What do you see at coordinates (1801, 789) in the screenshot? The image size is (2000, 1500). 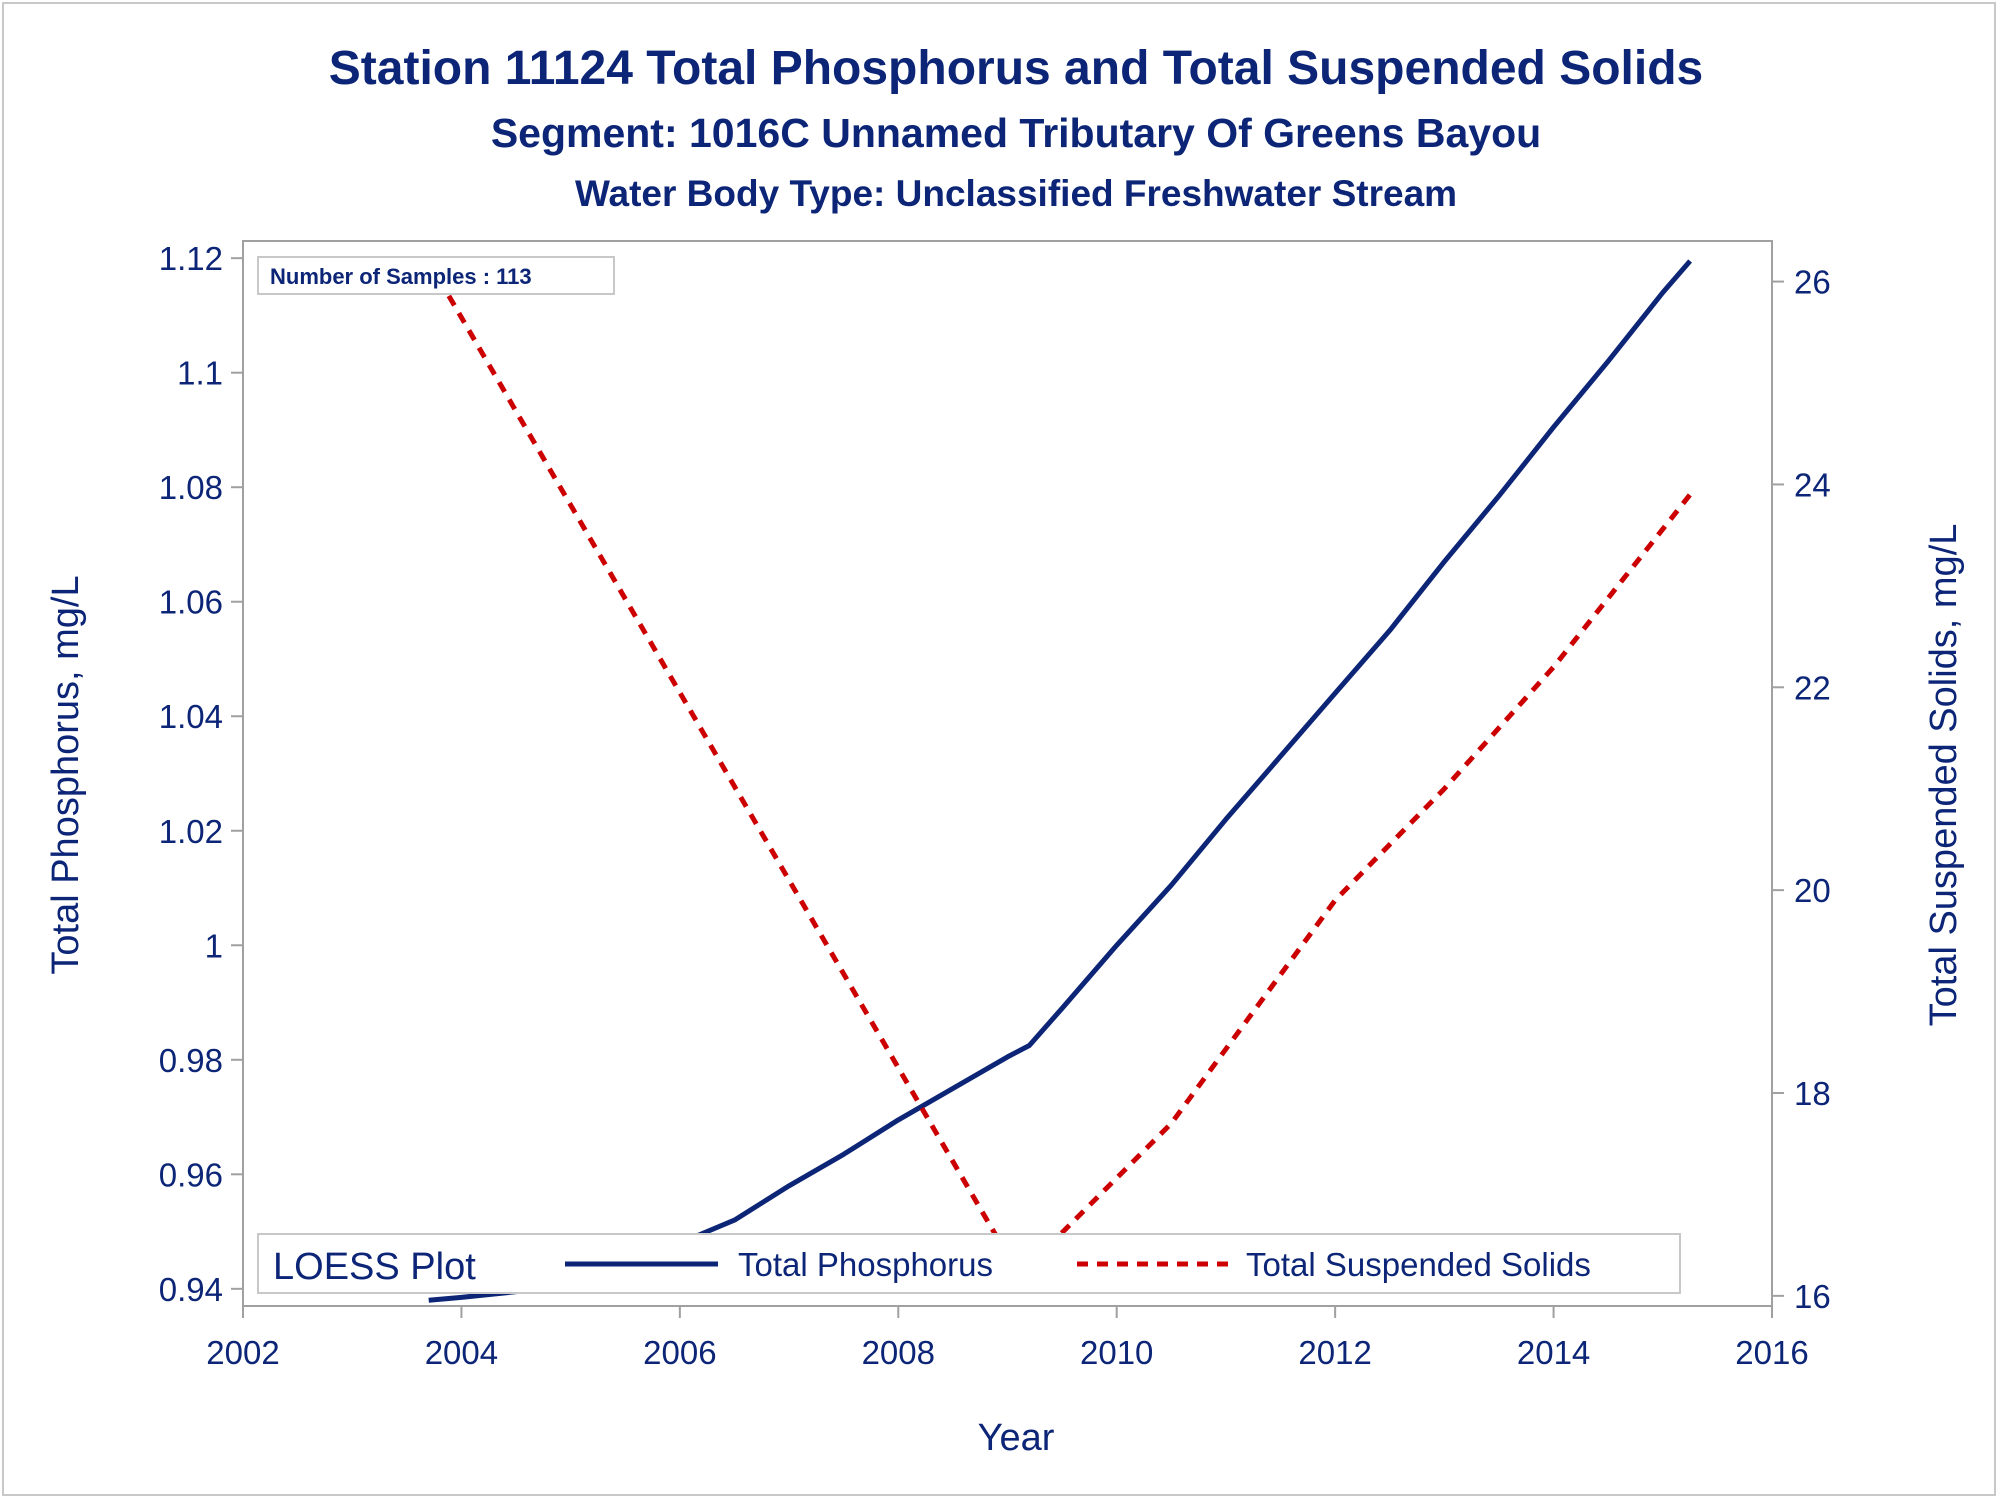 I see `y-axis-right: 16 18 20 22 24 26` at bounding box center [1801, 789].